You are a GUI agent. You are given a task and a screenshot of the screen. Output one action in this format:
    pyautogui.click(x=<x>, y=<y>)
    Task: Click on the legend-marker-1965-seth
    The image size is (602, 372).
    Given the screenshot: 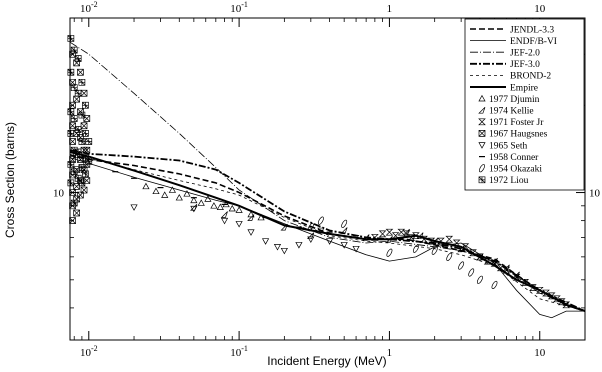 What is the action you would take?
    pyautogui.click(x=482, y=145)
    